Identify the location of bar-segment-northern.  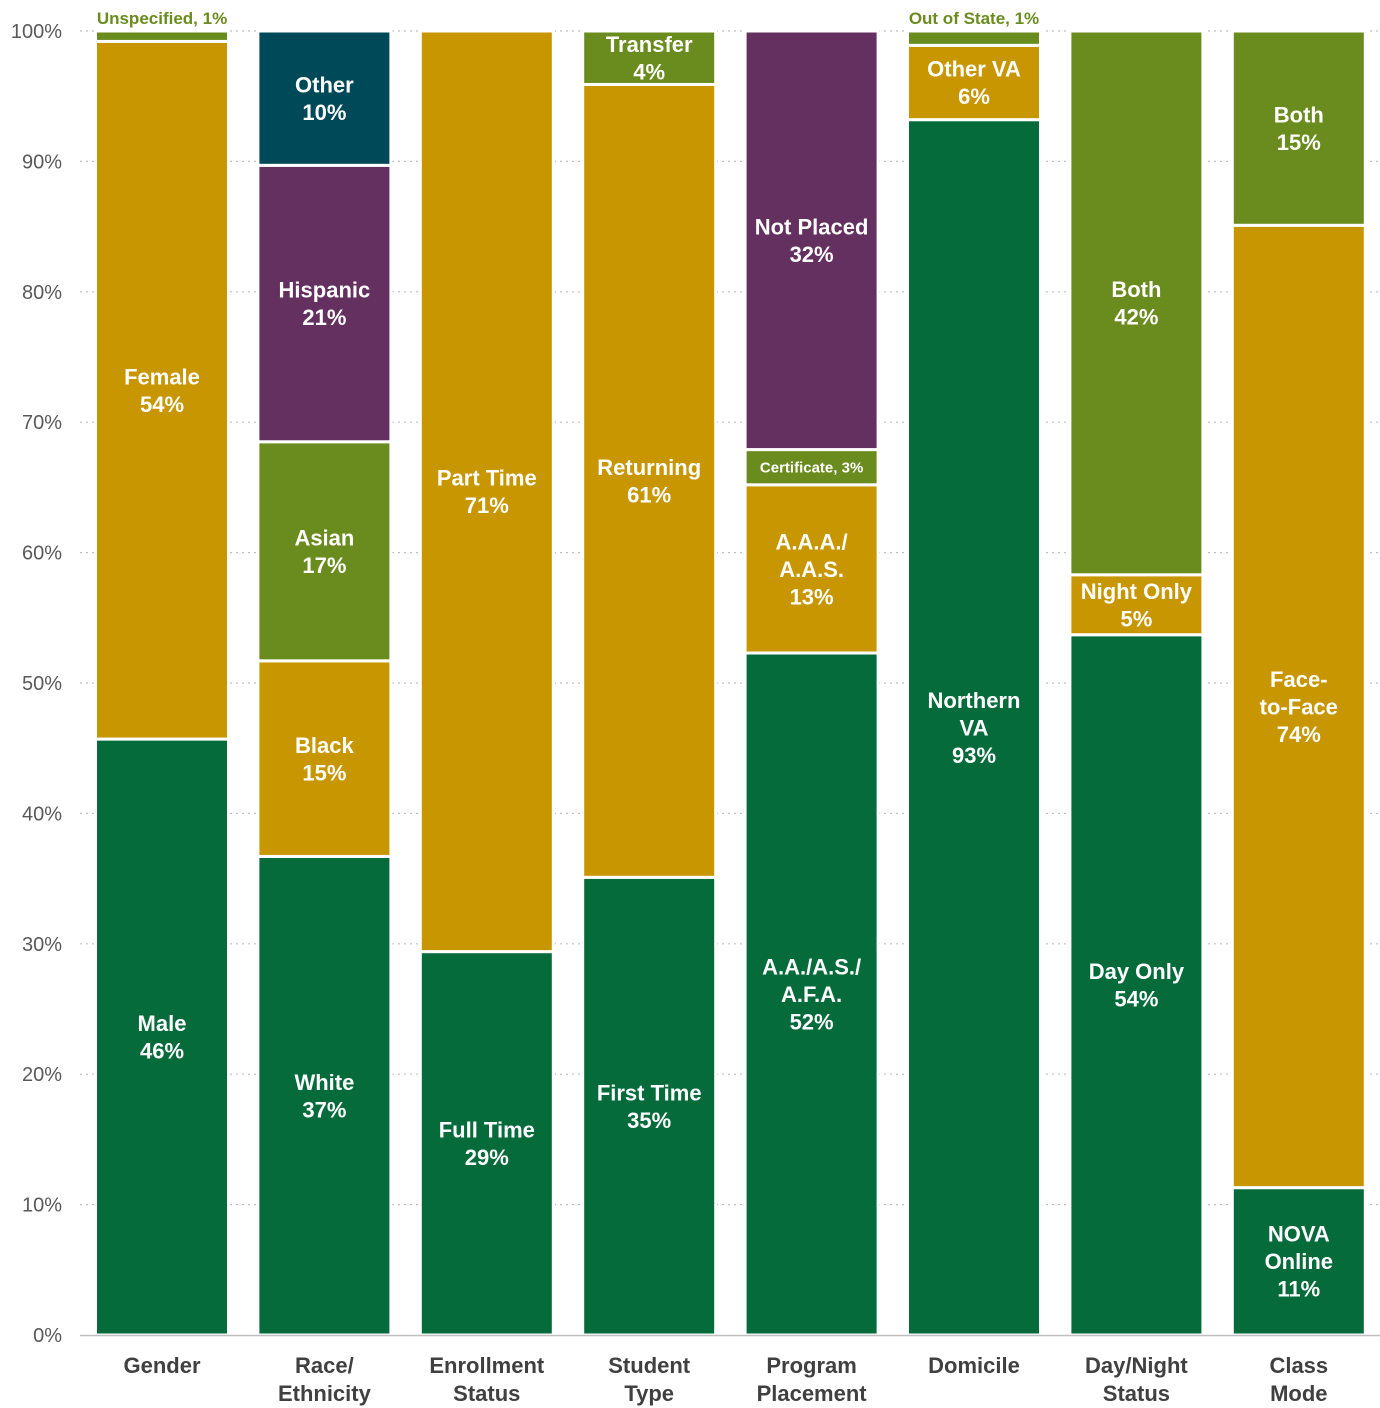
(974, 727).